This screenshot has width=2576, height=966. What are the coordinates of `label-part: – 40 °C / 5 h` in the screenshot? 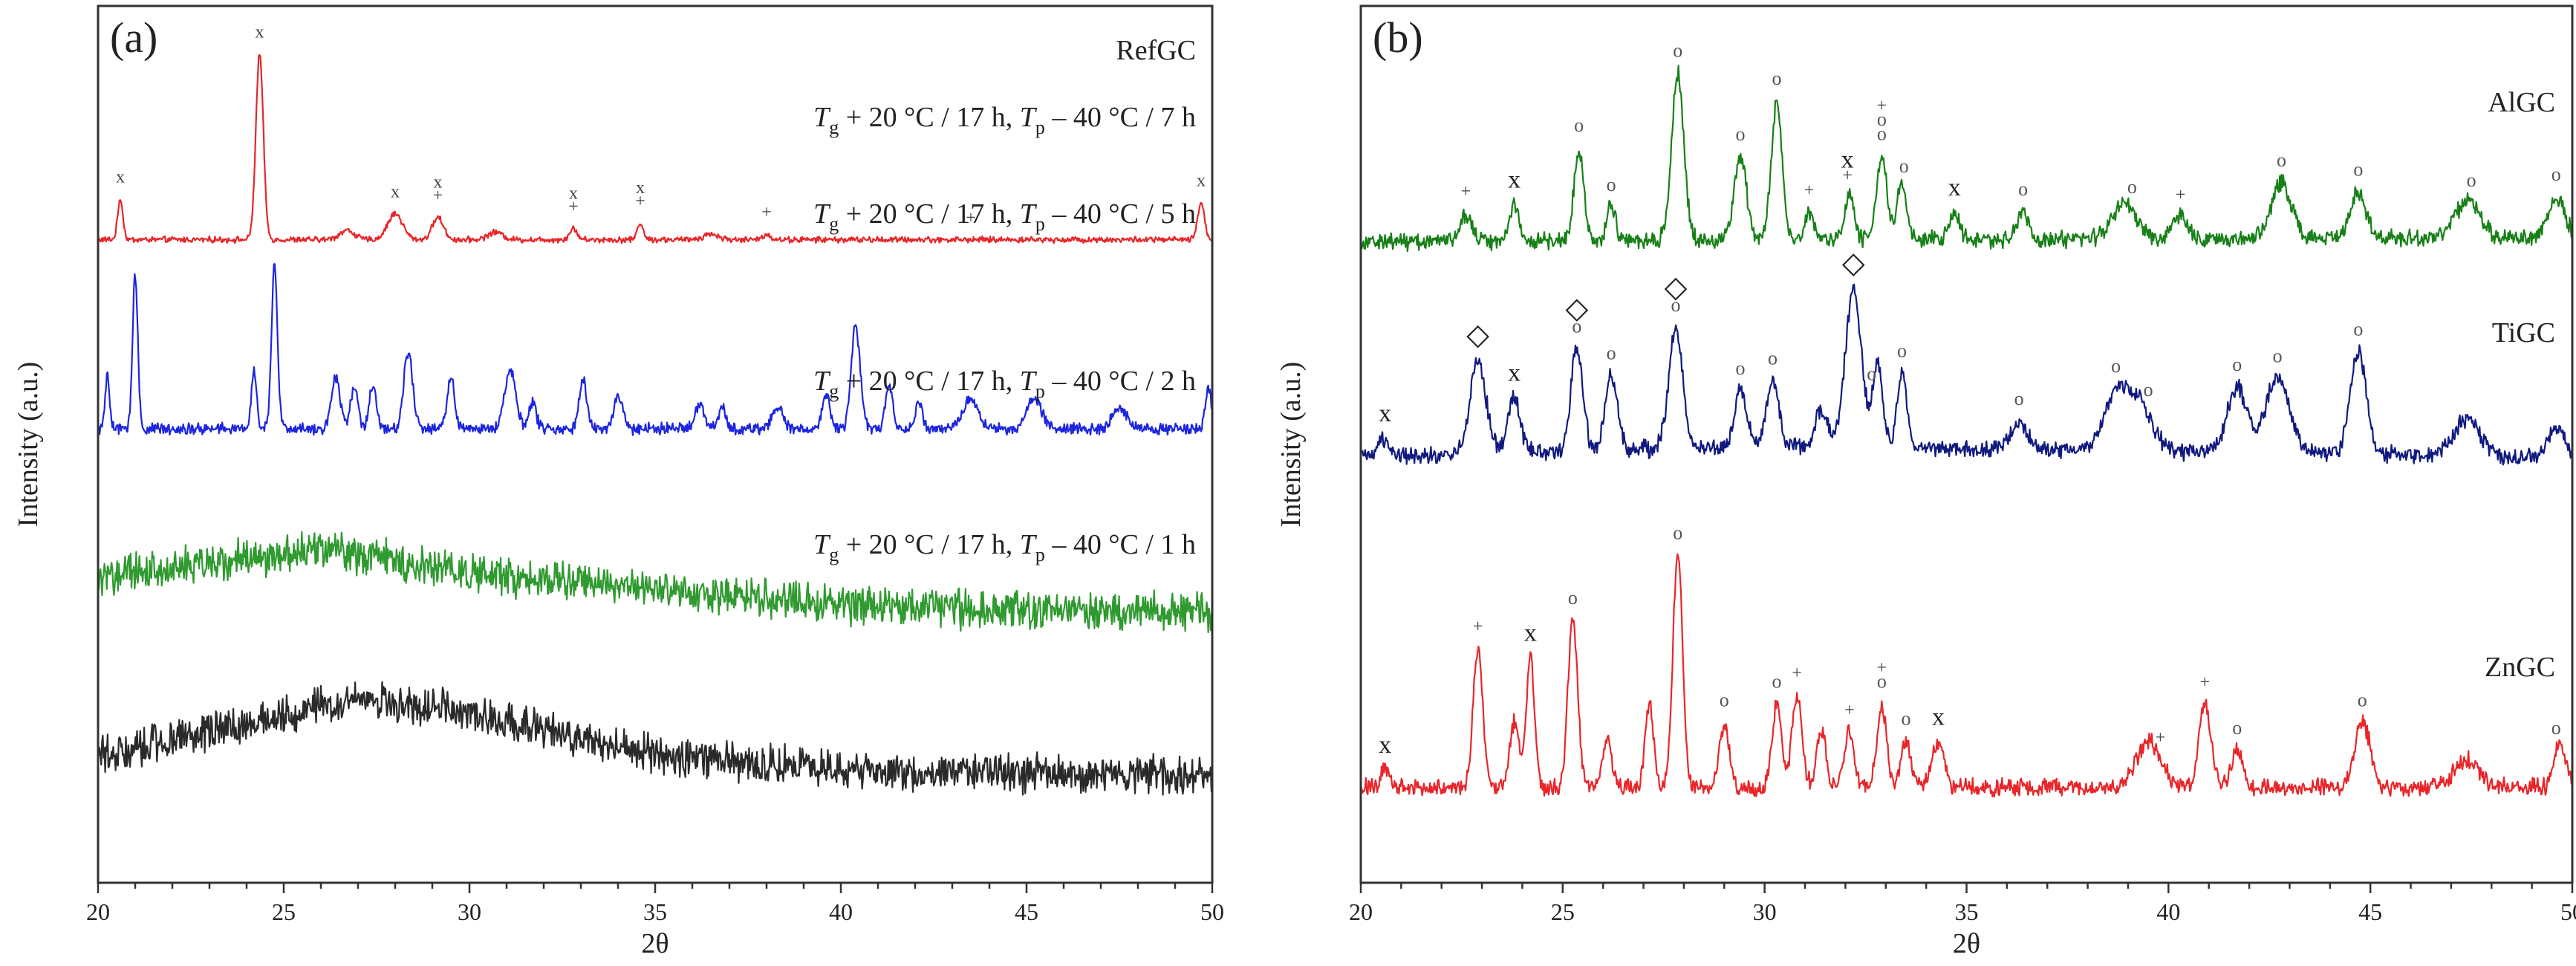 It's located at (1120, 214).